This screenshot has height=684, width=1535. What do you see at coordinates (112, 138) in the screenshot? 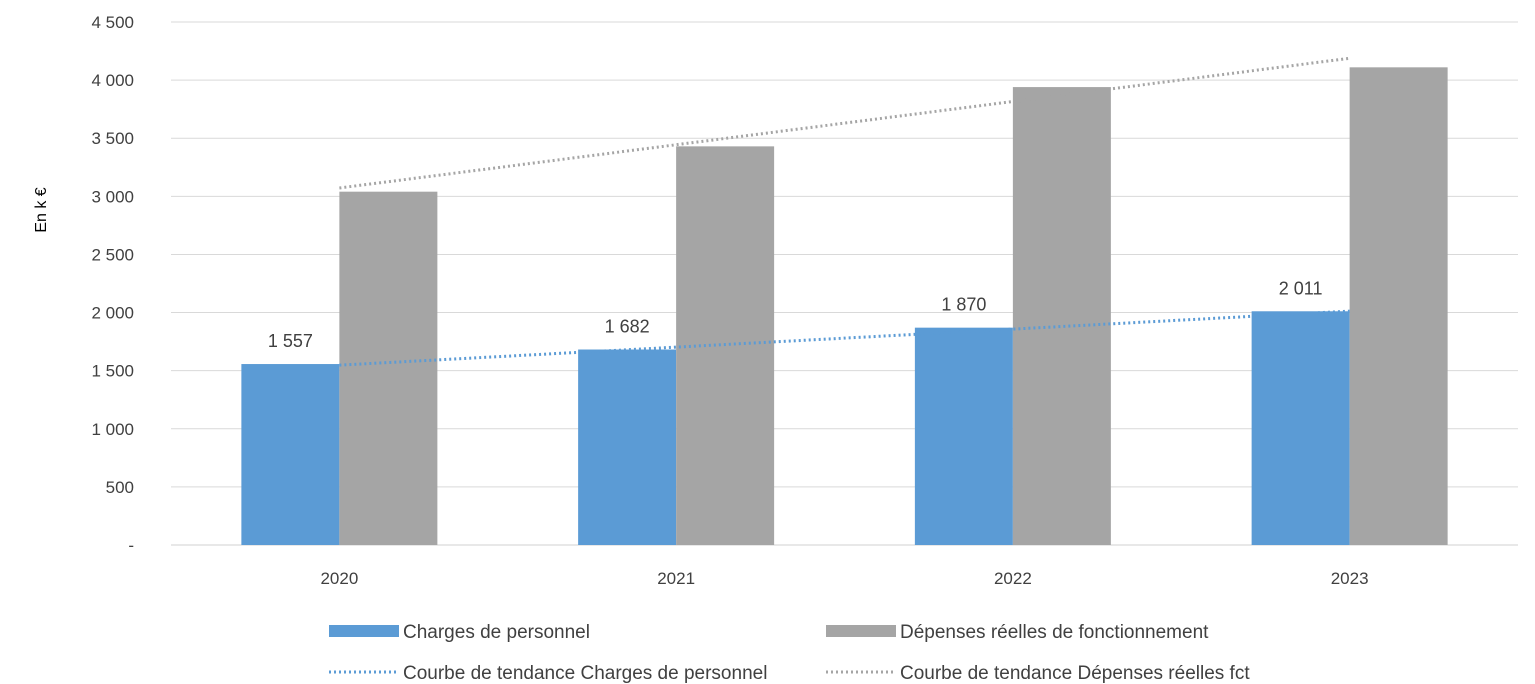
I see `y-tick-label: 3 500` at bounding box center [112, 138].